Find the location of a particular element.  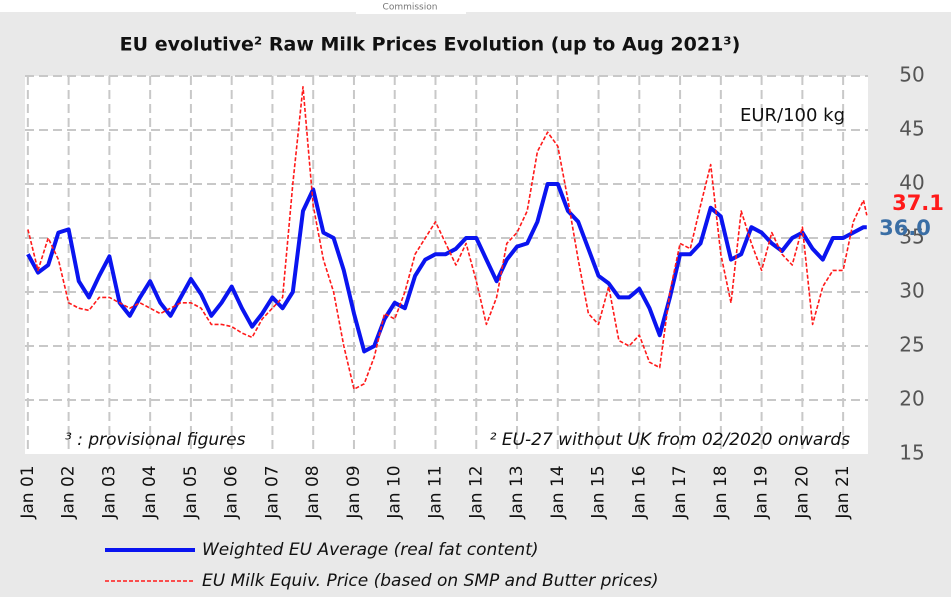

y-tick-label: 15 is located at coordinates (911, 453).